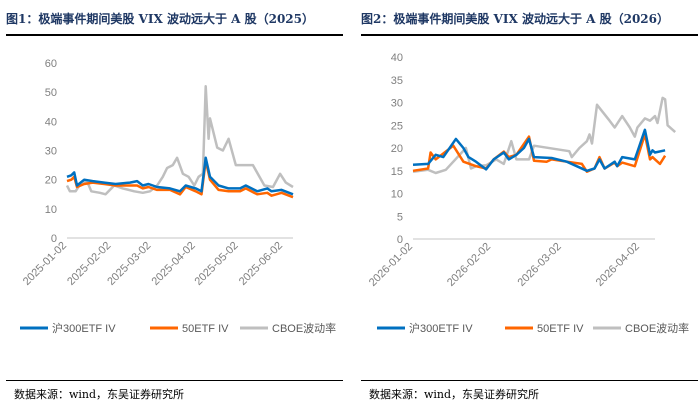  Describe the element at coordinates (397, 126) in the screenshot. I see `y-tick-label: 25` at that location.